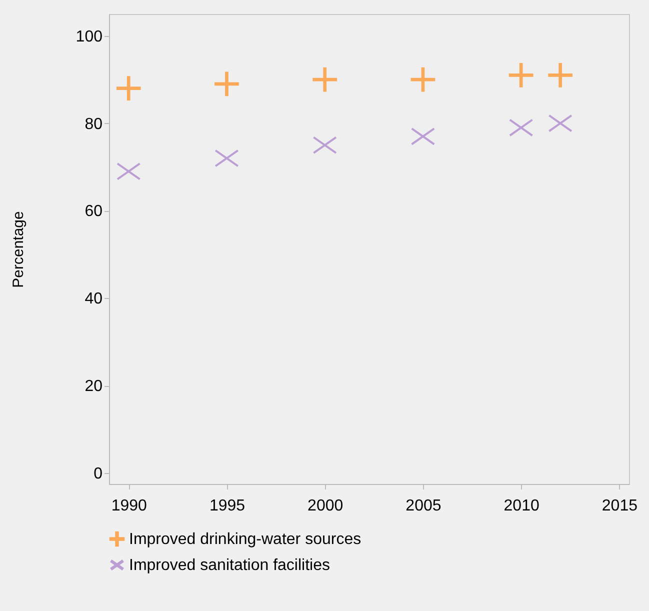 The width and height of the screenshot is (649, 611). What do you see at coordinates (89, 37) in the screenshot?
I see `y-tick-label: 100` at bounding box center [89, 37].